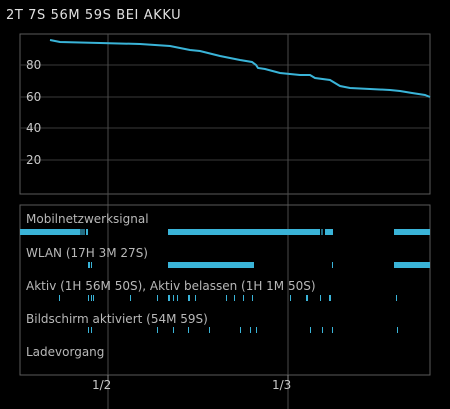 The width and height of the screenshot is (450, 409). Describe the element at coordinates (117, 319) in the screenshot. I see `lane-label-screen-on: Bildschirm aktiviert (54M 59S)` at that location.